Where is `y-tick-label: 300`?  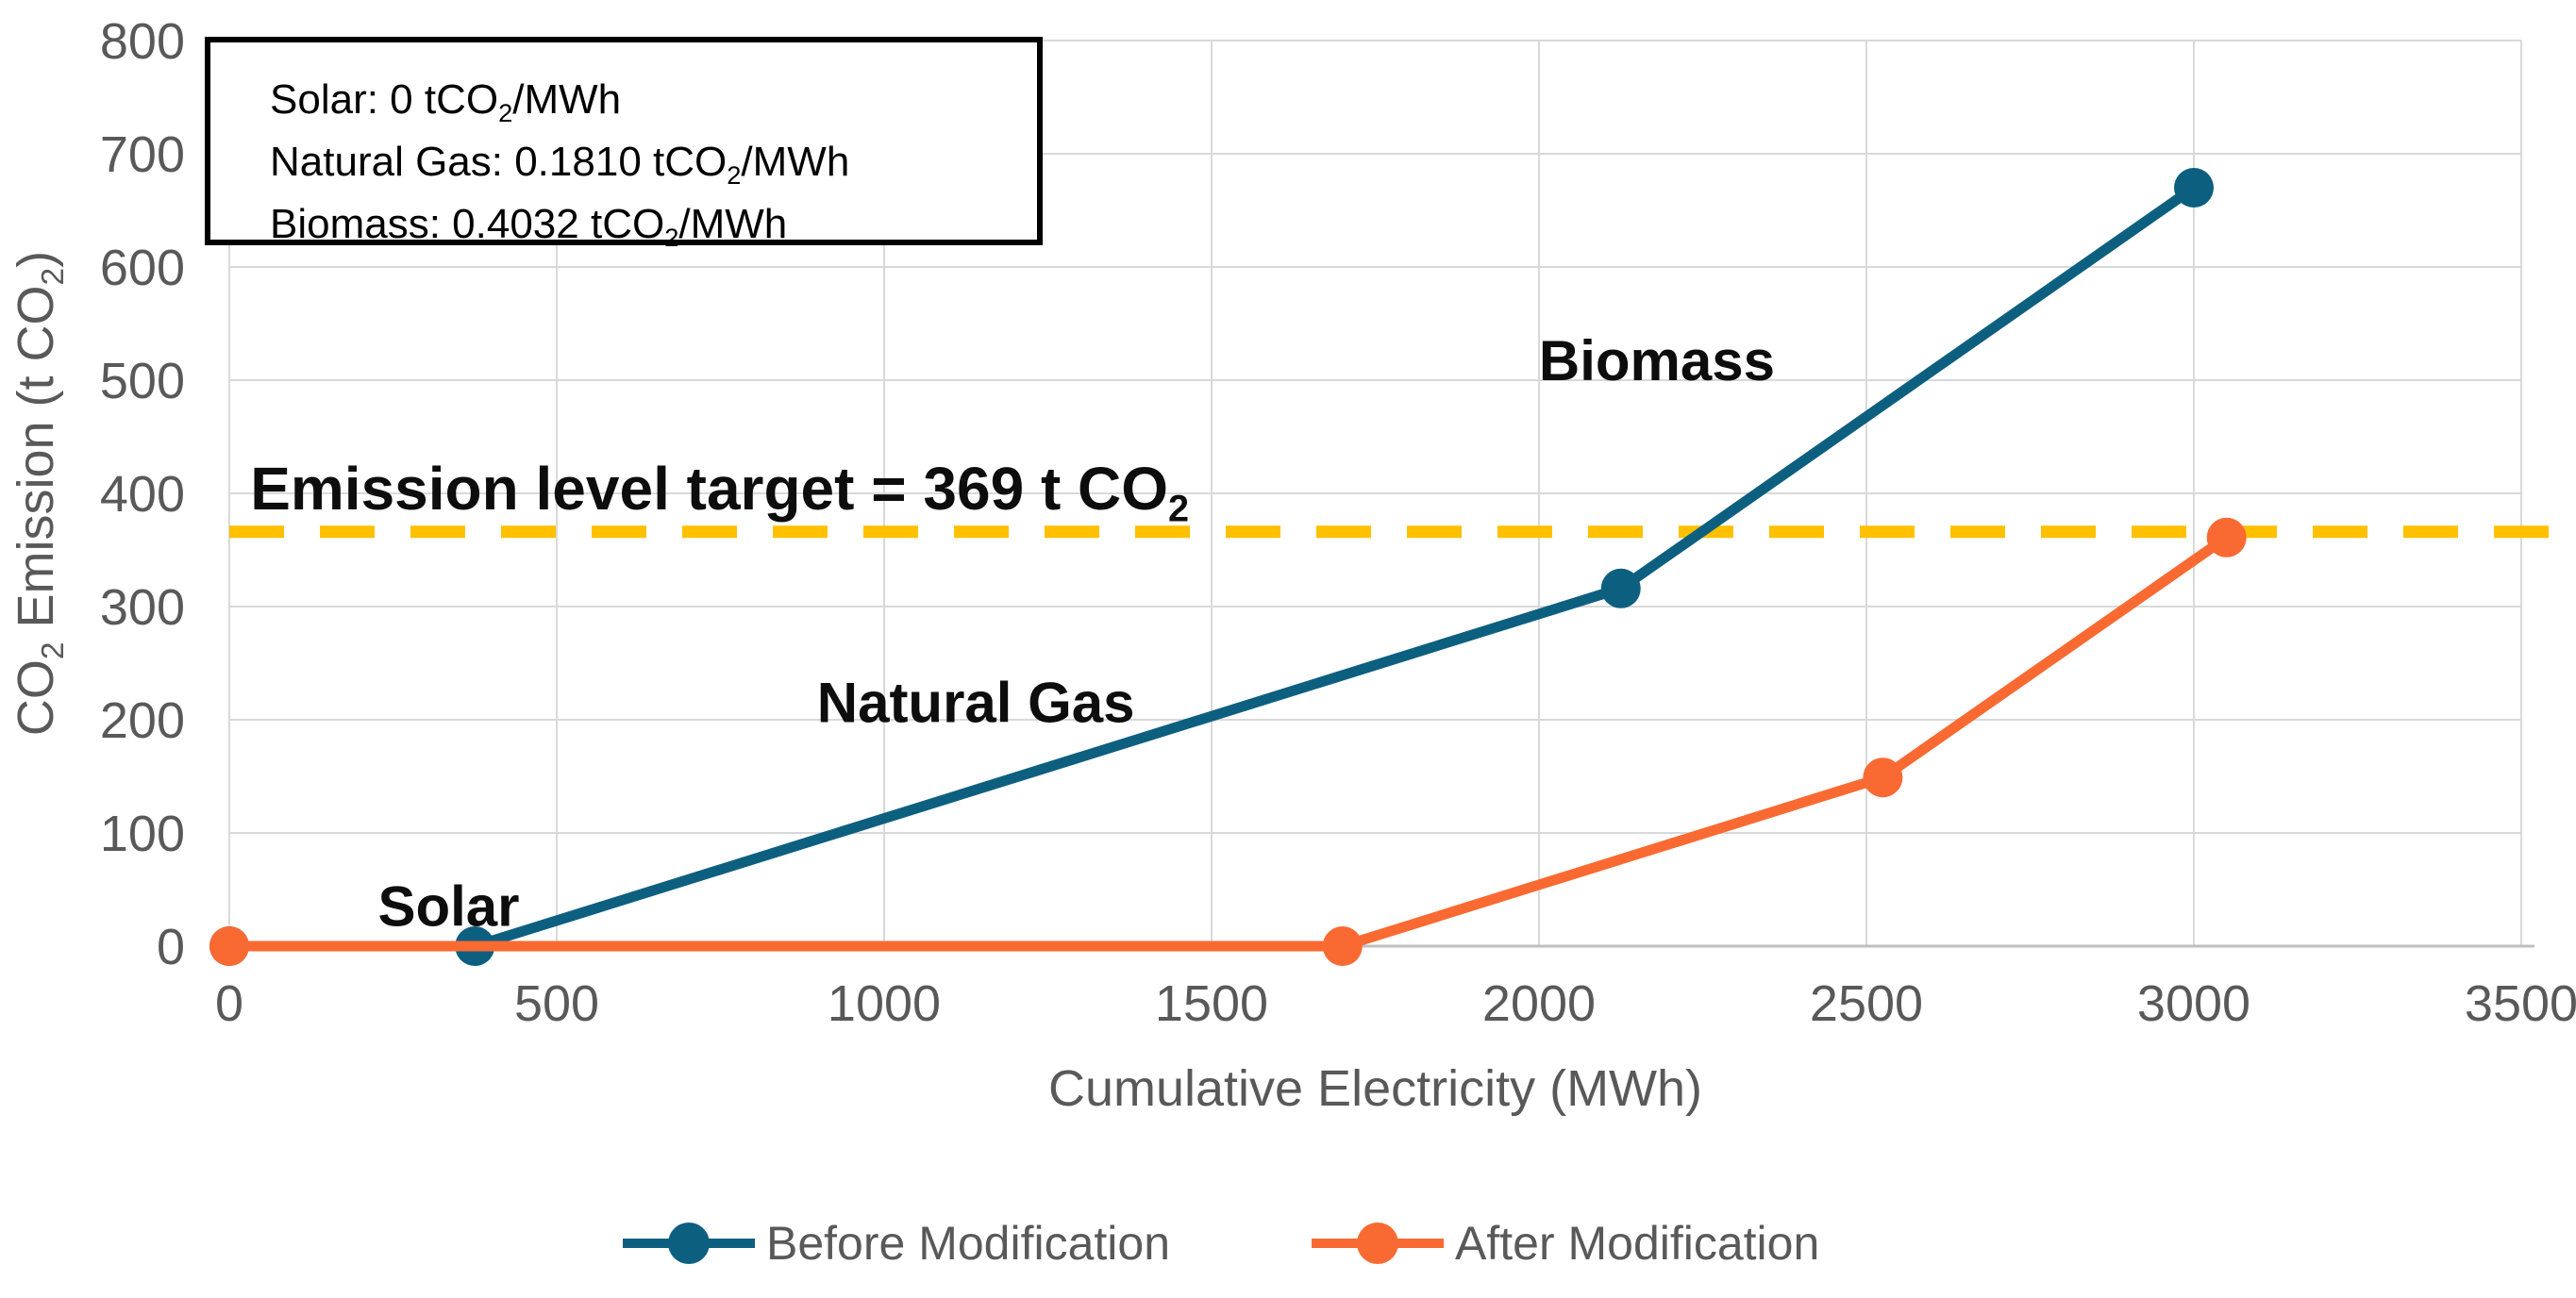
y-tick-label: 300 is located at coordinates (142, 608).